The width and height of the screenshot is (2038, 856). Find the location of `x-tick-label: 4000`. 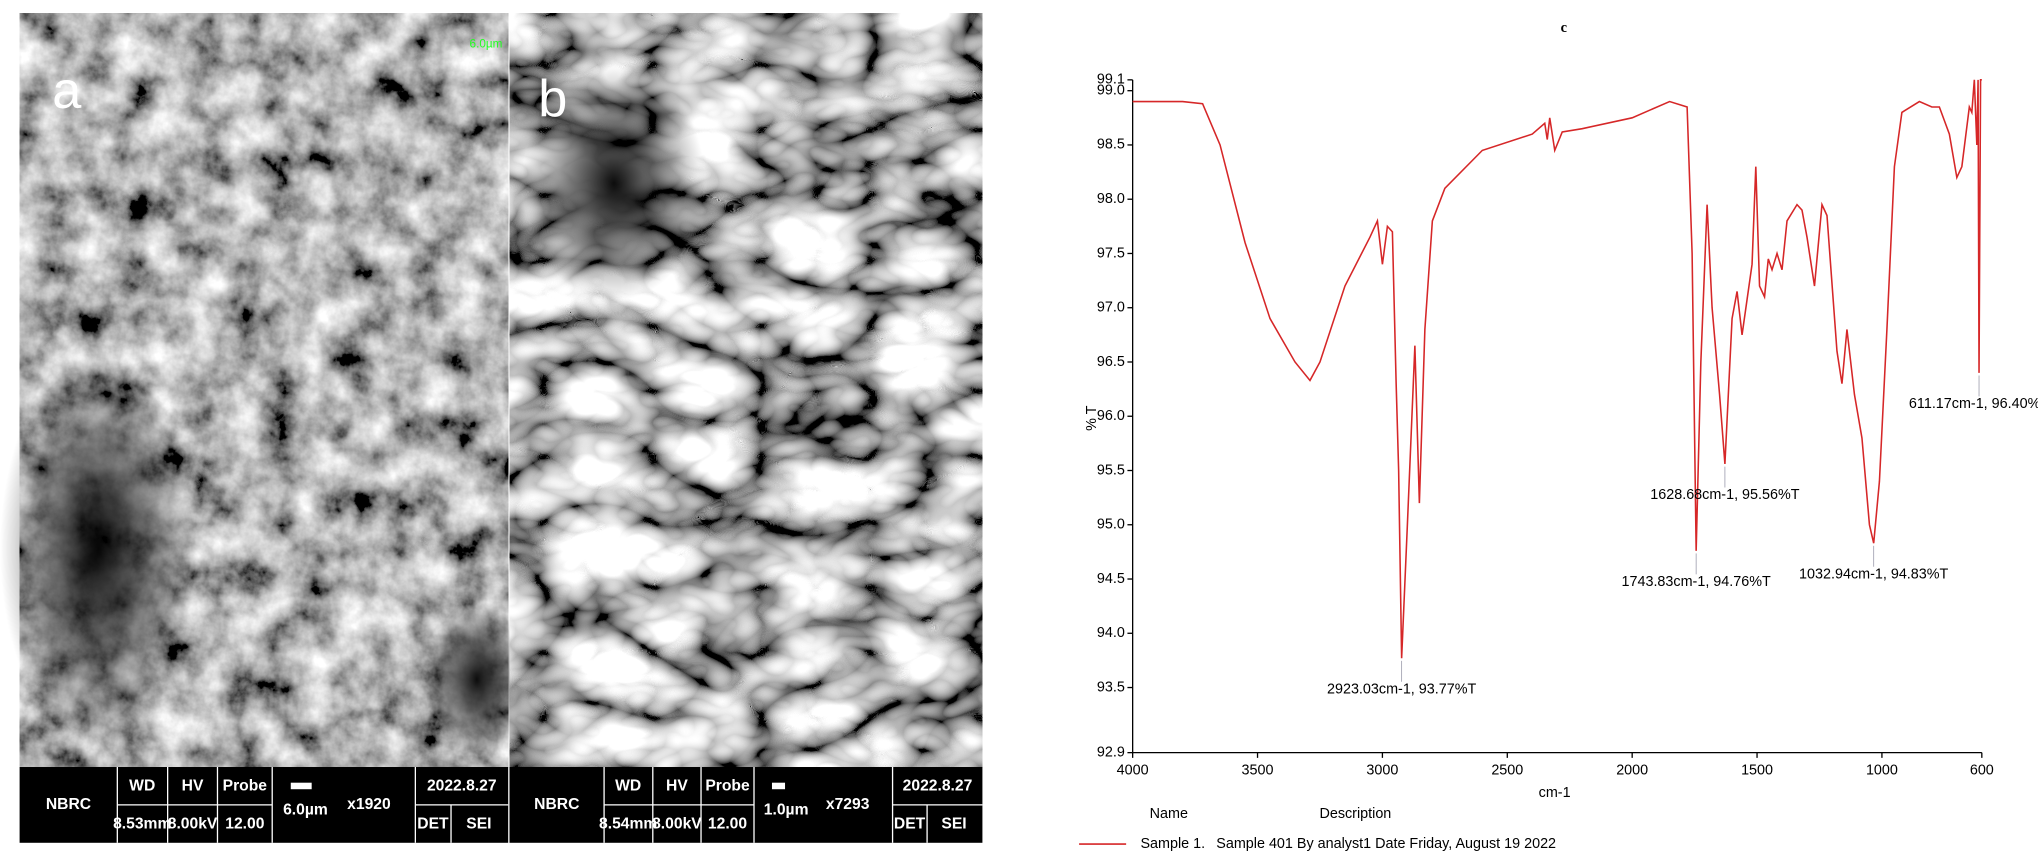

x-tick-label: 4000 is located at coordinates (1133, 771).